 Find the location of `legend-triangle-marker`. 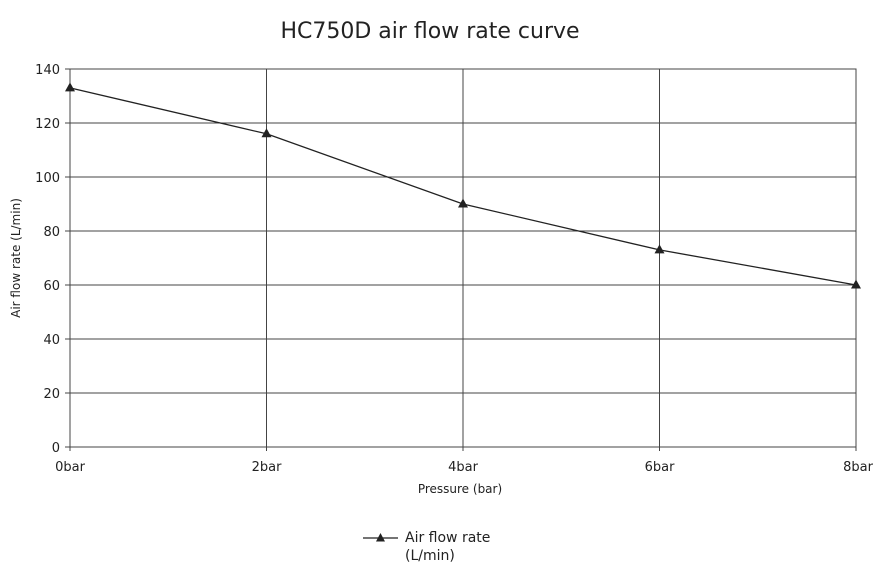

legend-triangle-marker is located at coordinates (380, 537).